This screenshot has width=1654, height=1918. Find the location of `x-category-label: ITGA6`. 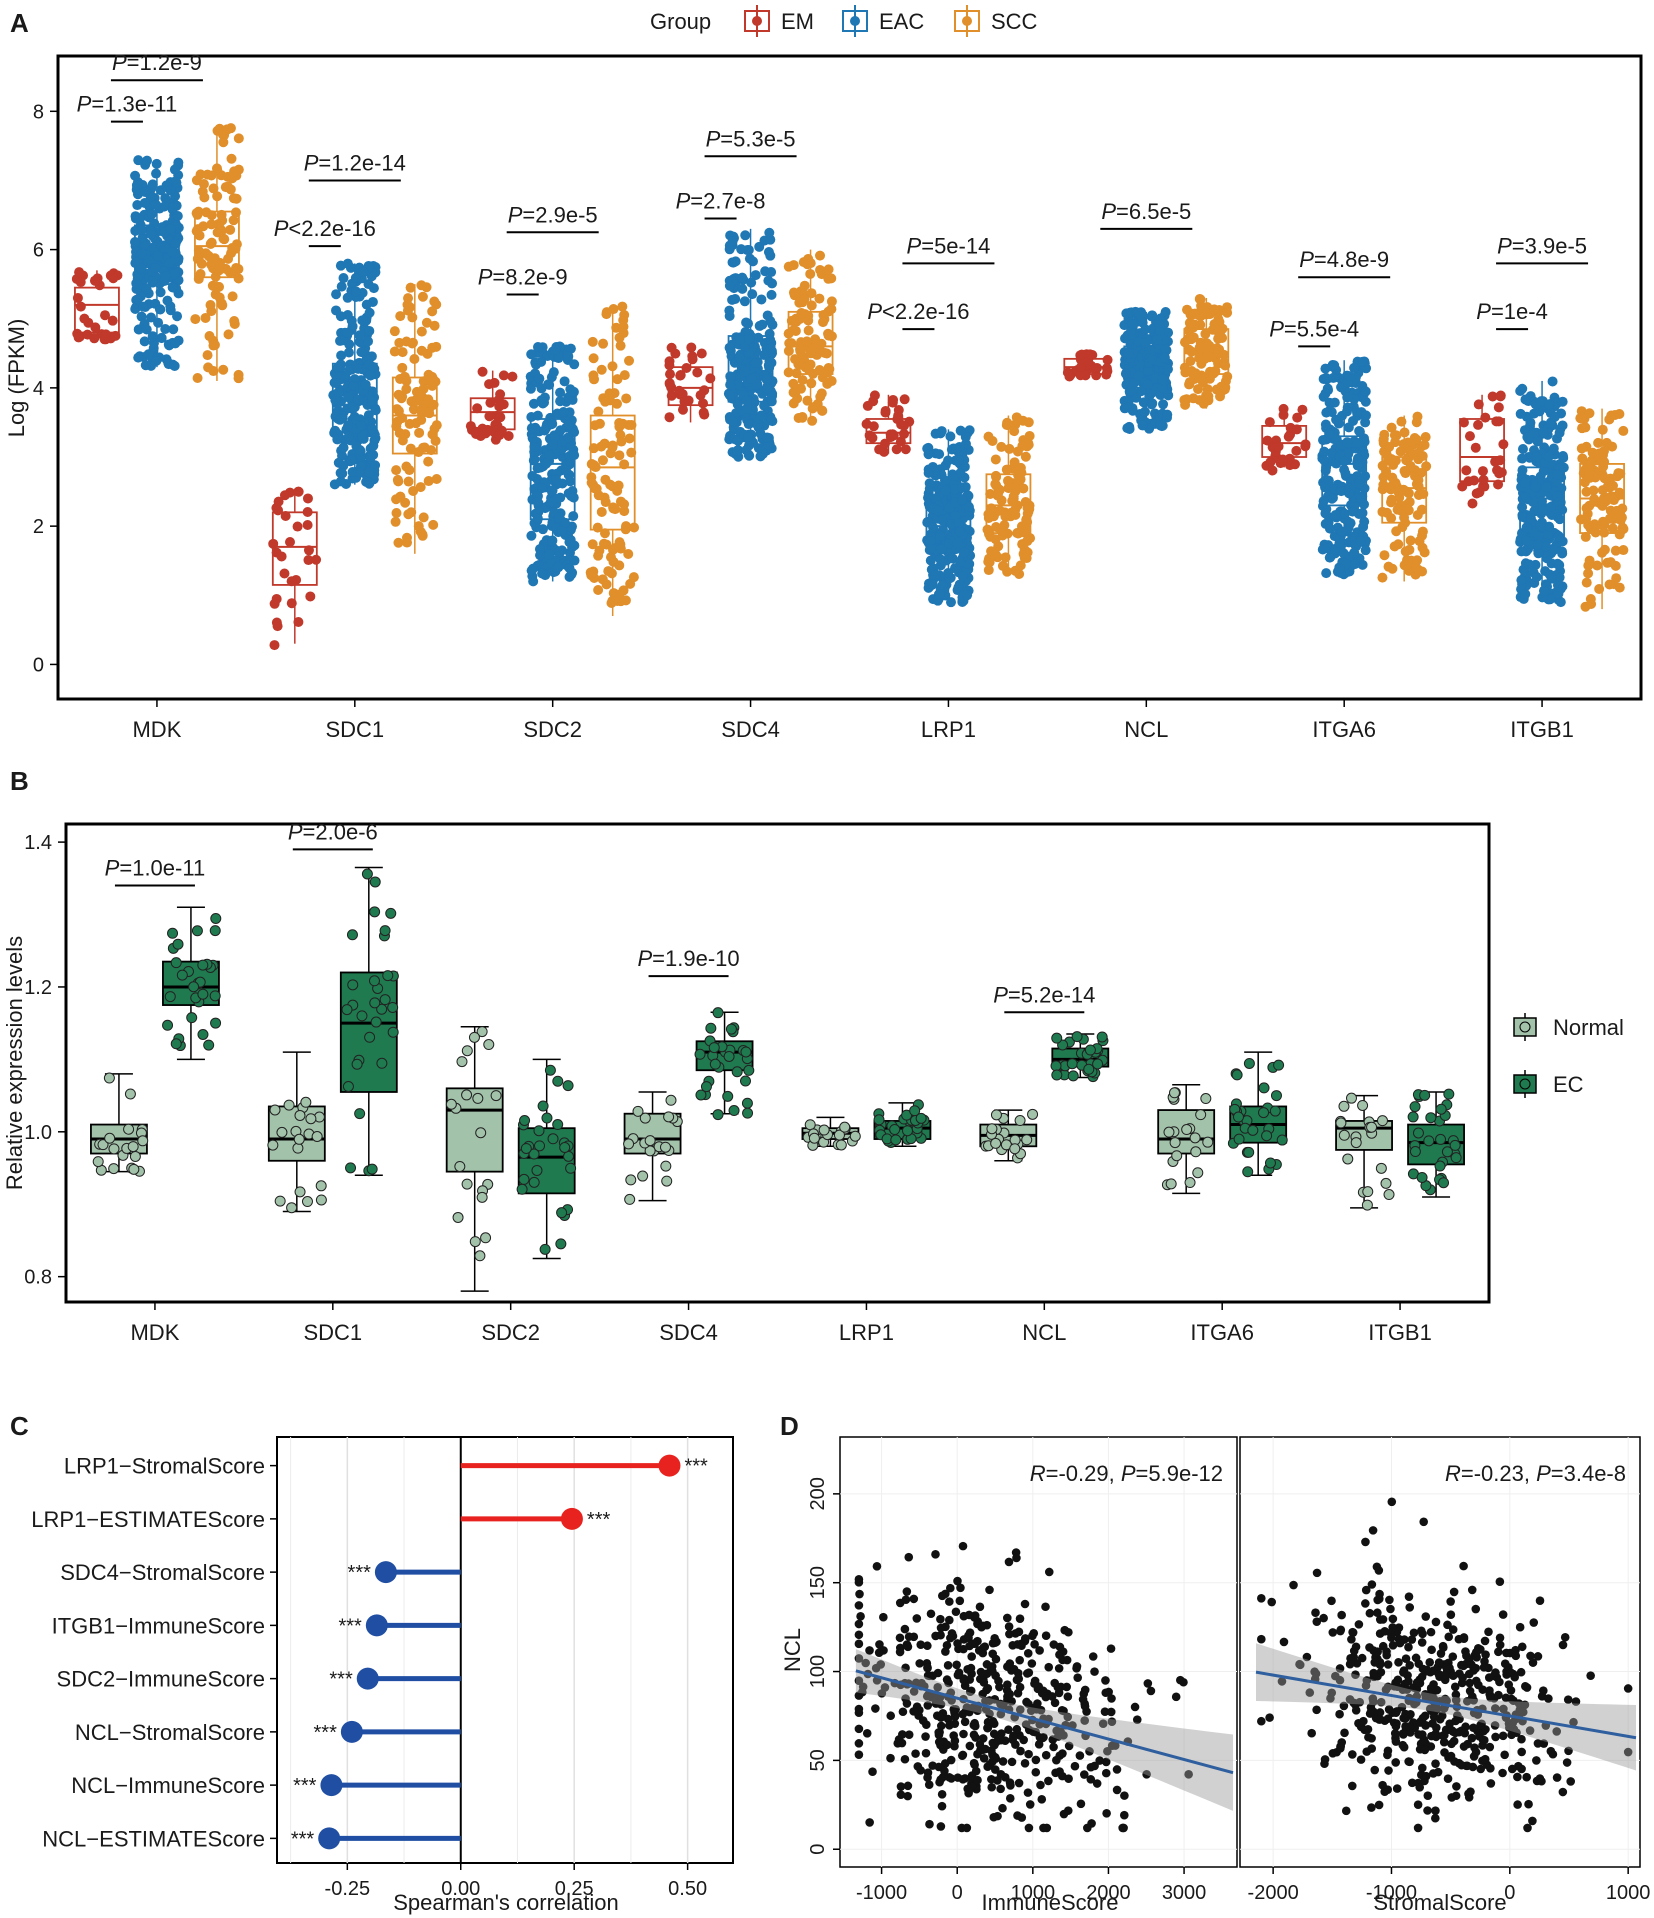

x-category-label: ITGA6 is located at coordinates (1222, 1332).